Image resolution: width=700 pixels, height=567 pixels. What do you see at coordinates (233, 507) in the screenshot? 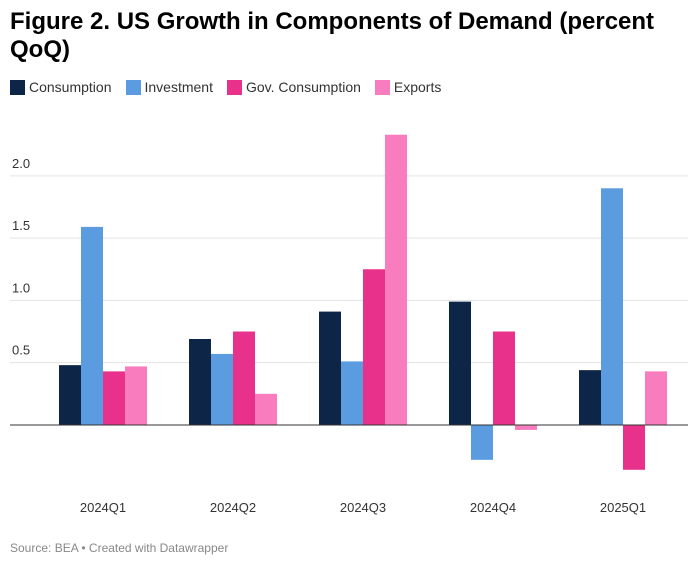
I see `x-tick-label: 2024Q2` at bounding box center [233, 507].